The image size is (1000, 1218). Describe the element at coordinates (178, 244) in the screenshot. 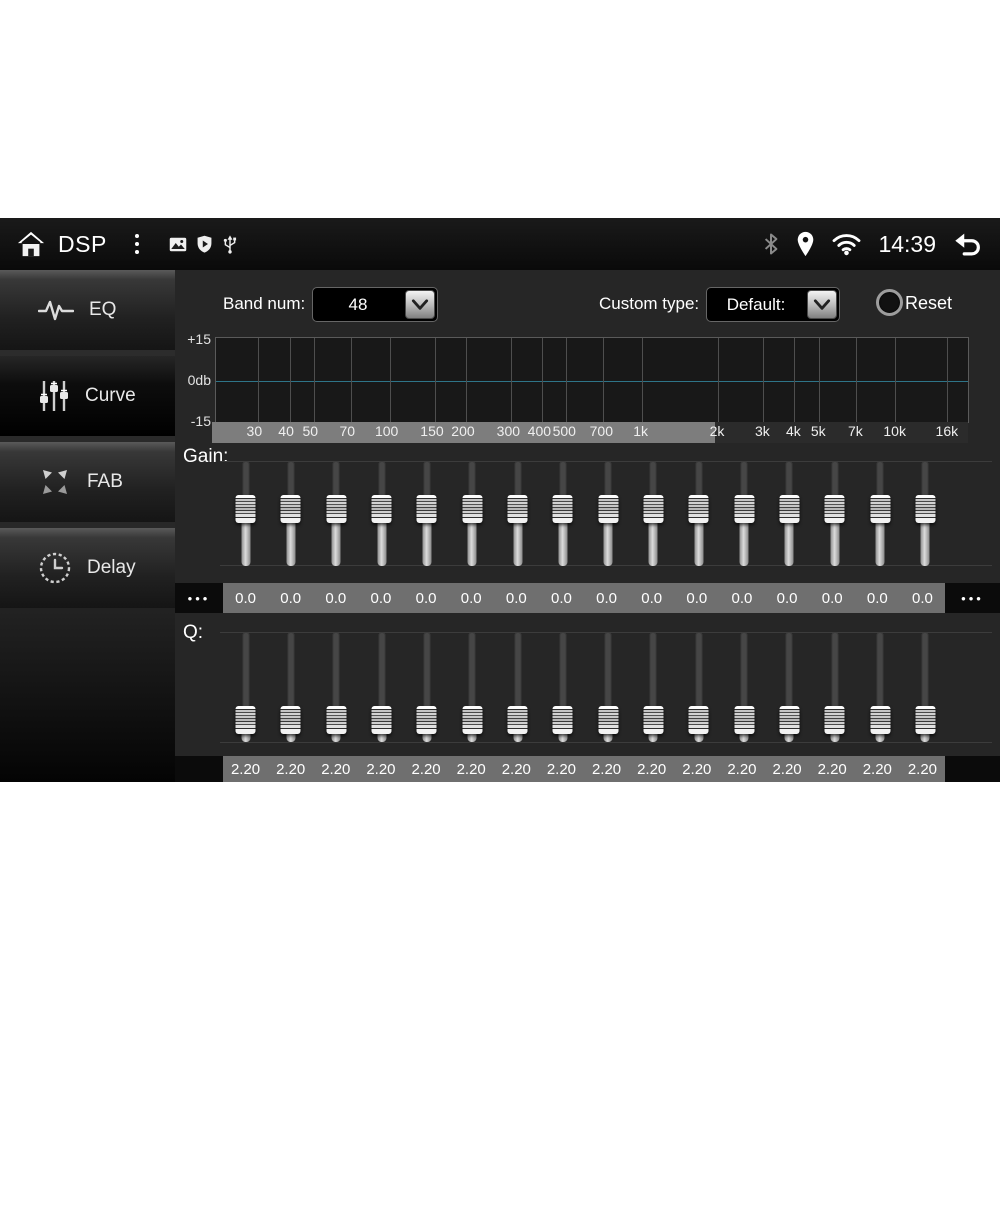

I see `gallery-icon` at that location.